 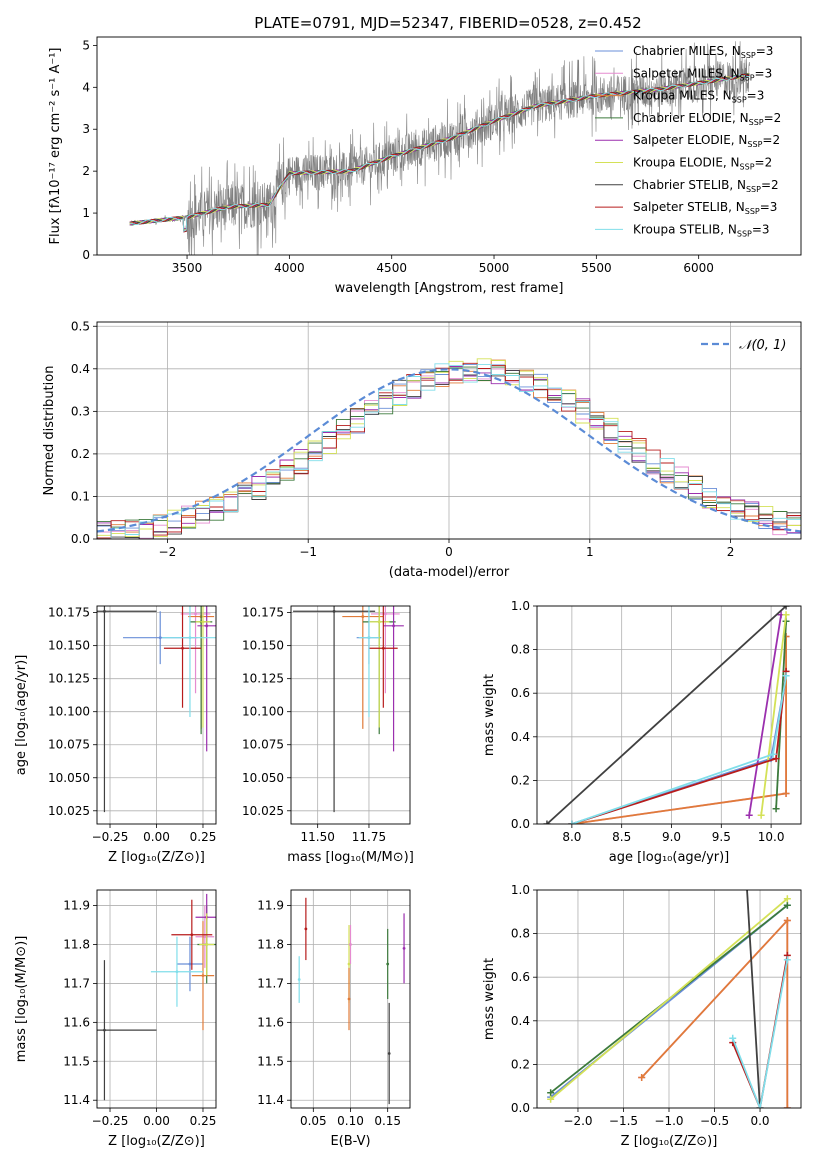 I want to click on y-axis-label: Flux [fλ10⁻¹⁷ erg cm⁻² s⁻¹ A⁻¹], so click(x=55, y=146).